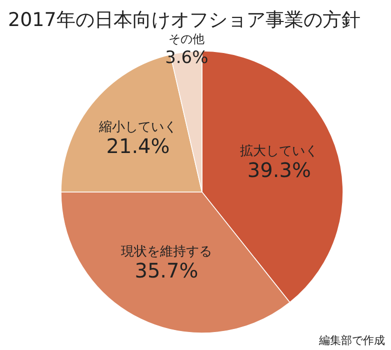 This screenshot has height=350, width=391. I want to click on slice-label: 縮小していく, so click(138, 128).